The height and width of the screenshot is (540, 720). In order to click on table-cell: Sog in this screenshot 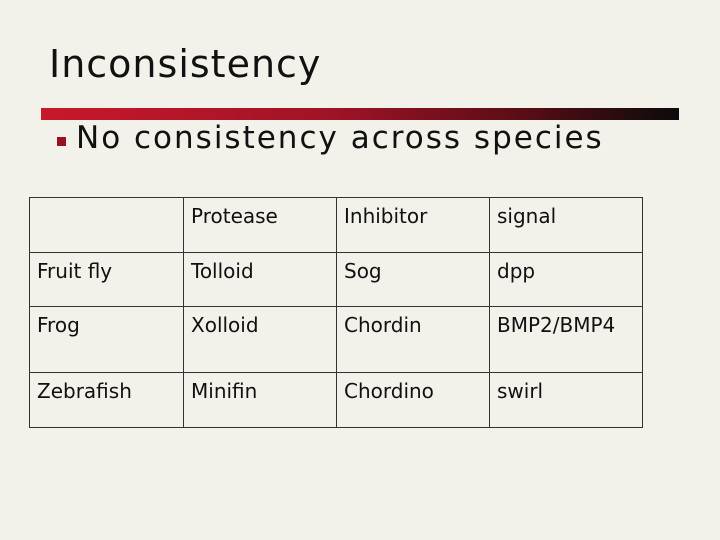, I will do `click(413, 279)`.